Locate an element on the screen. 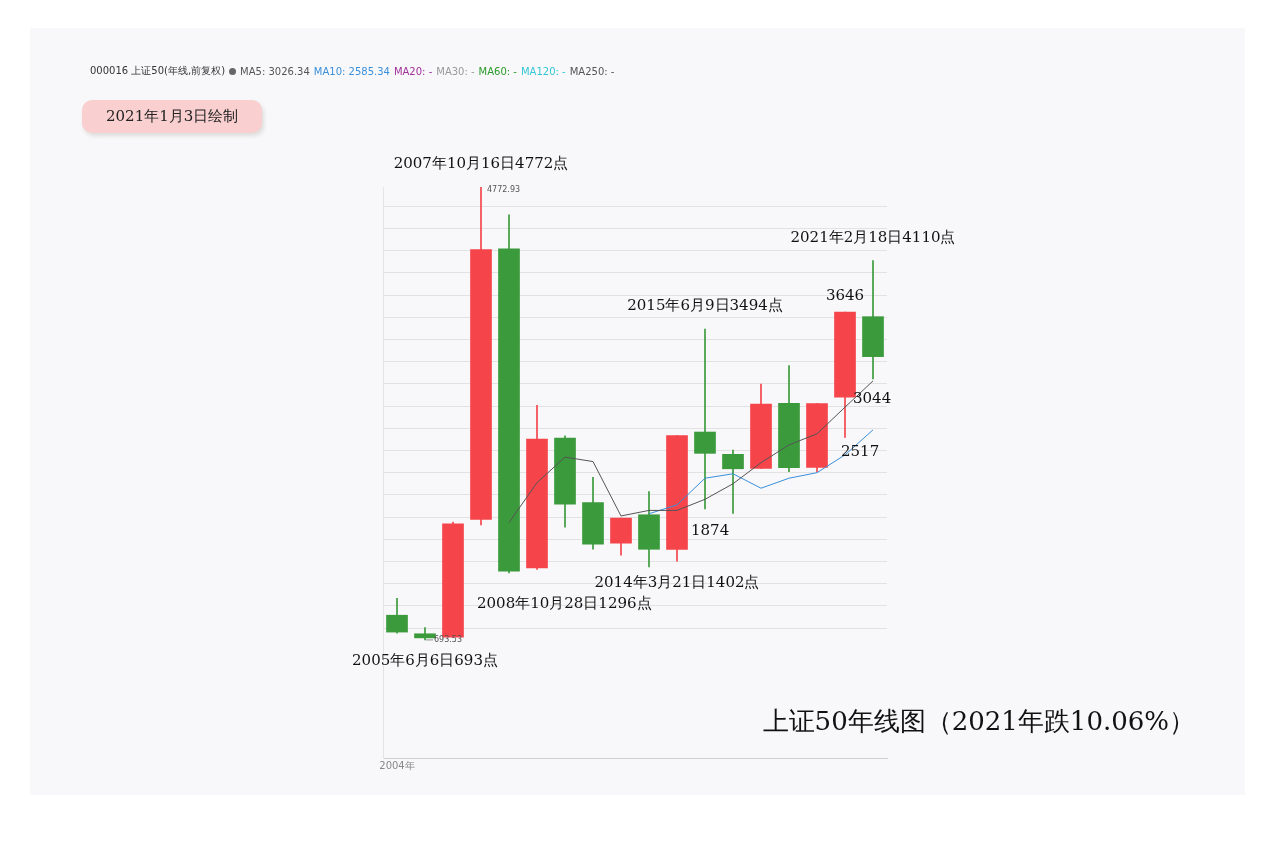  text: 上证50年线图（2021年跌10.06%） is located at coordinates (978, 721).